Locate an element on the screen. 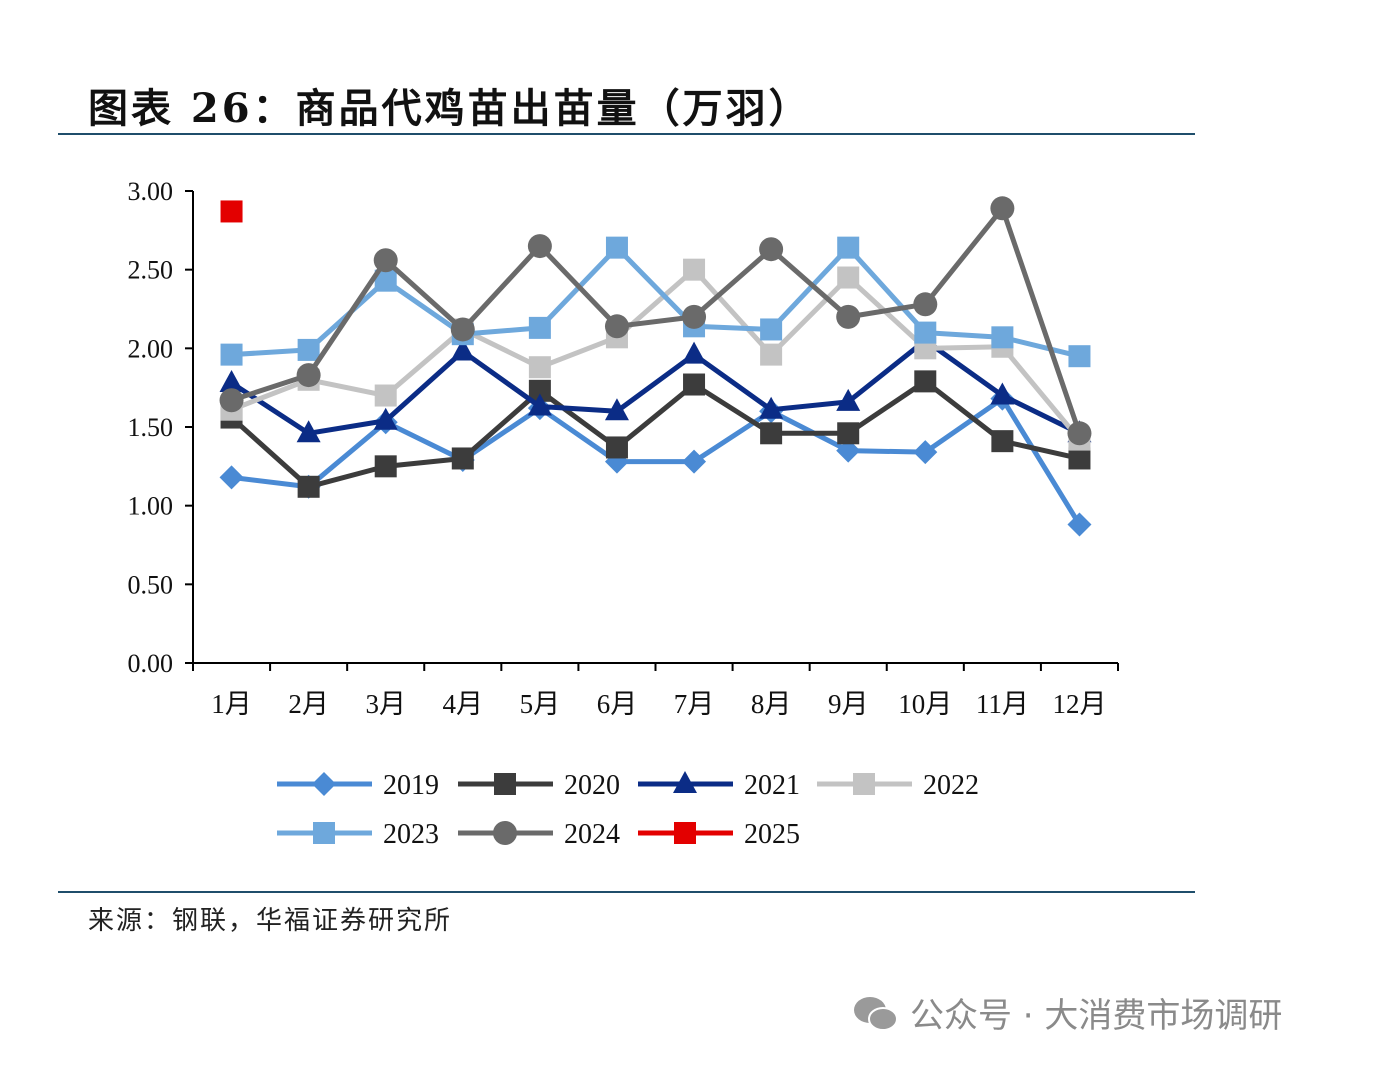 This screenshot has height=1066, width=1392. x-tick-label: 11月 is located at coordinates (1002, 704).